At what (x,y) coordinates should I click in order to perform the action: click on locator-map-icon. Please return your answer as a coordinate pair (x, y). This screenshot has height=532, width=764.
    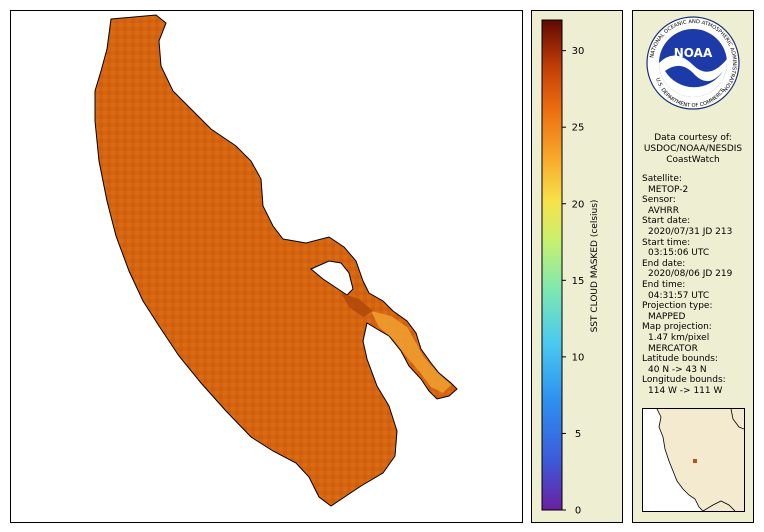
    Looking at the image, I should click on (693, 460).